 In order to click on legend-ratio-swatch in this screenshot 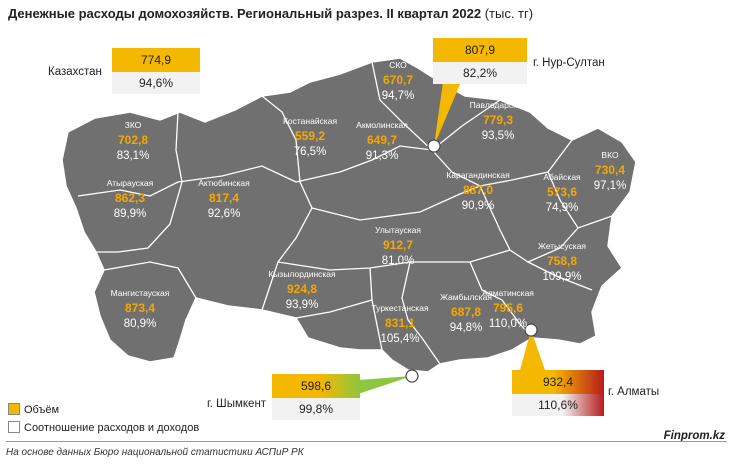, I will do `click(14, 427)`.